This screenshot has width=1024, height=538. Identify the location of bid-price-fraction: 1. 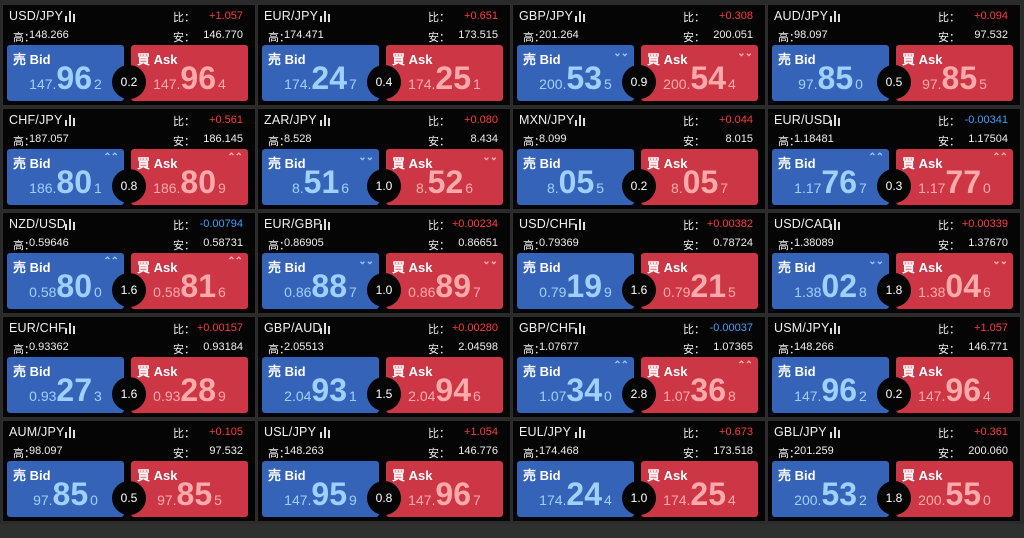
(353, 396).